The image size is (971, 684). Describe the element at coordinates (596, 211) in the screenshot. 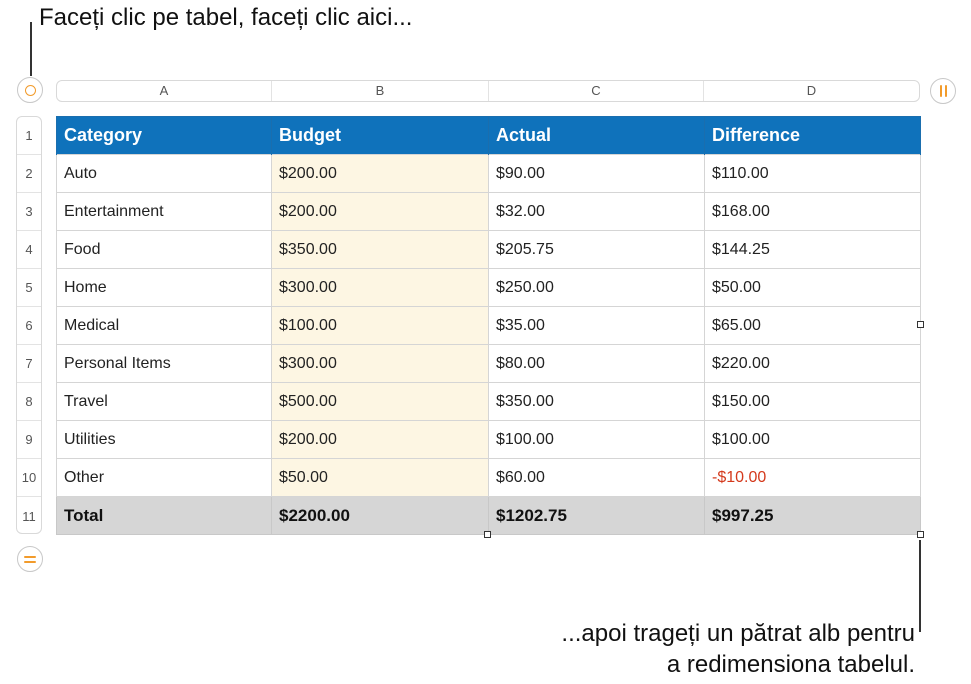

I see `actual-cell: $32.00` at that location.